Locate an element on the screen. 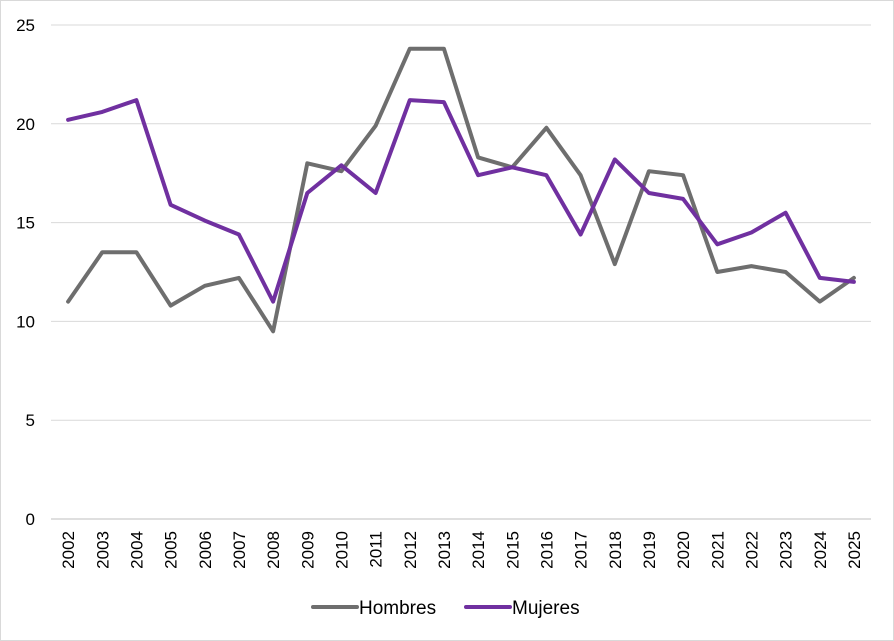  x-tick-label: 2002 is located at coordinates (68, 550).